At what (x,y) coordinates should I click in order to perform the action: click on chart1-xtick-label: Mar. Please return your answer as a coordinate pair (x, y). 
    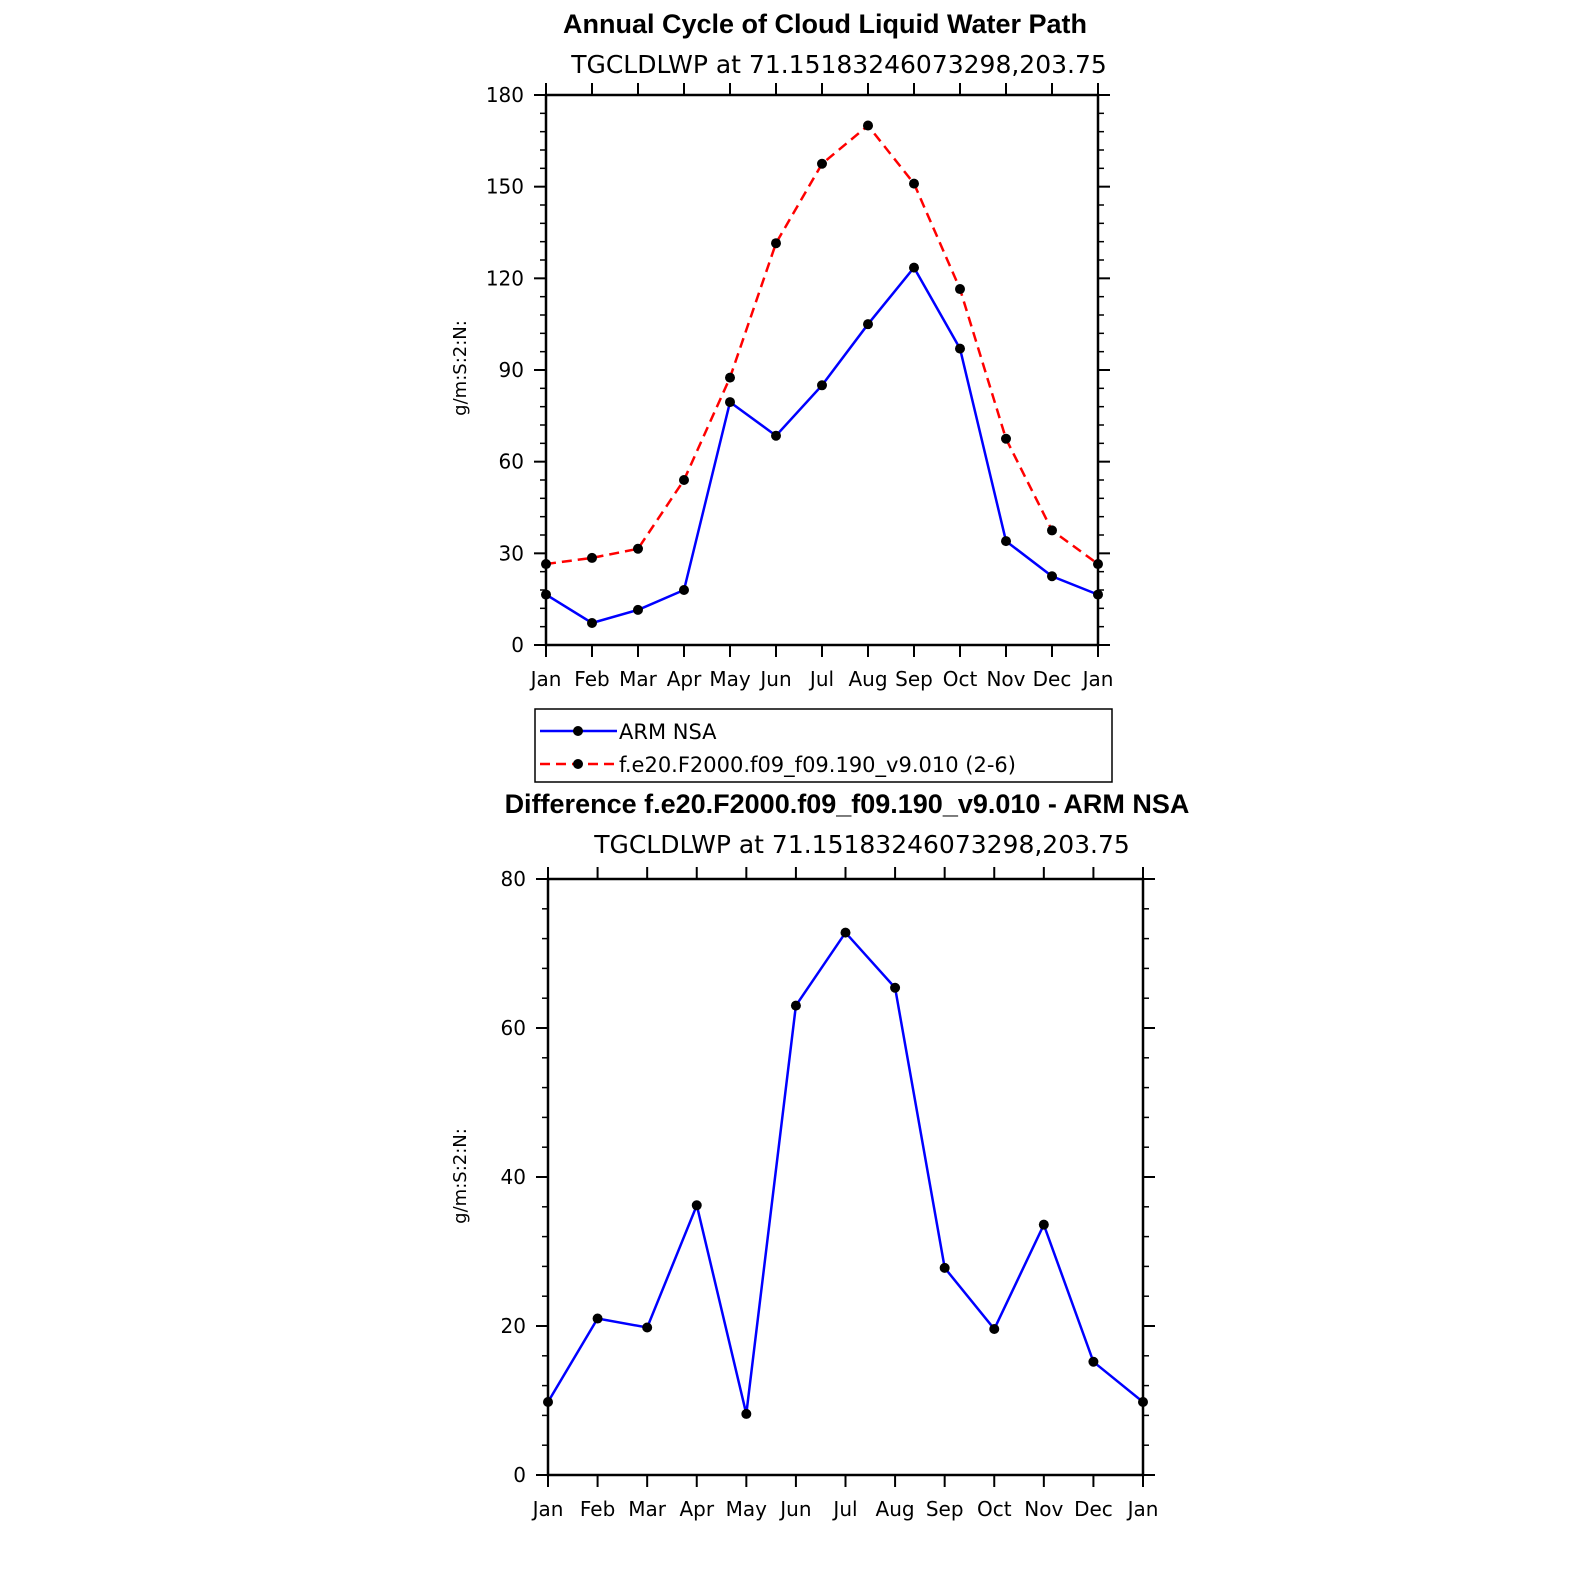
    Looking at the image, I should click on (638, 679).